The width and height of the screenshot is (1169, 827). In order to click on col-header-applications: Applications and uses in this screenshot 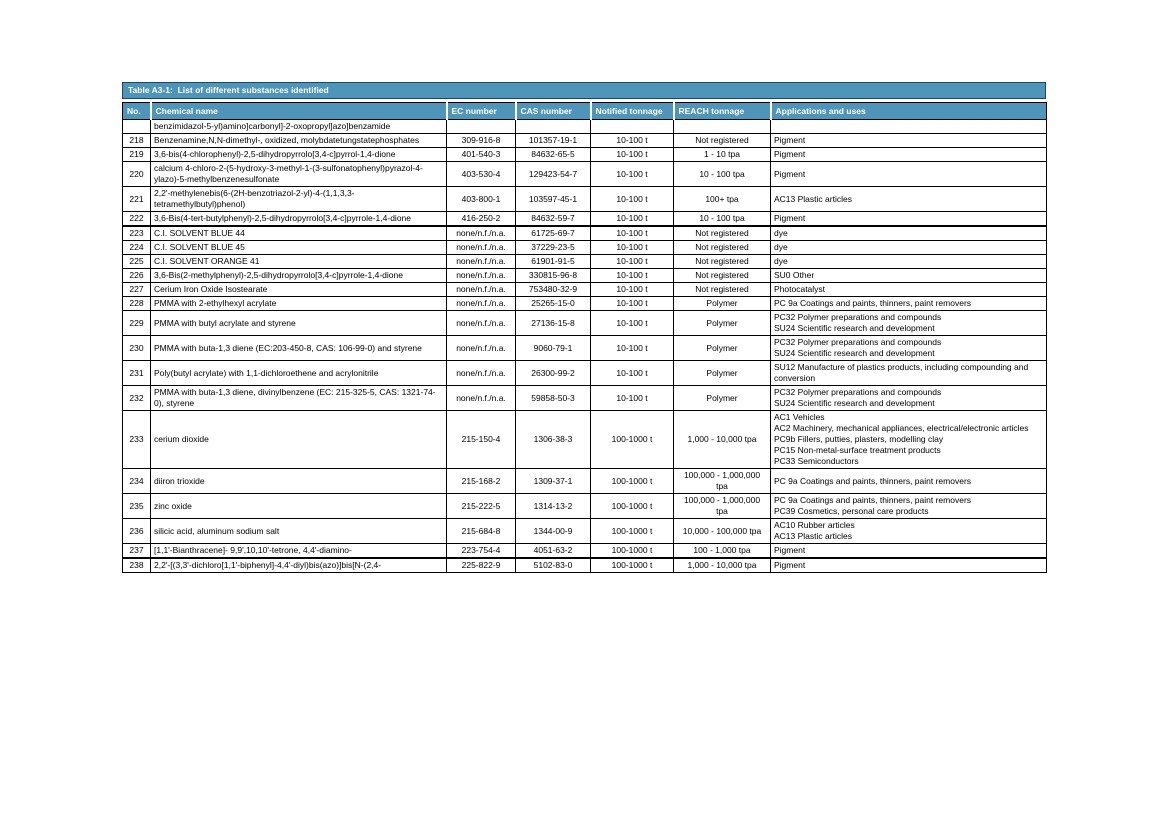, I will do `click(908, 111)`.